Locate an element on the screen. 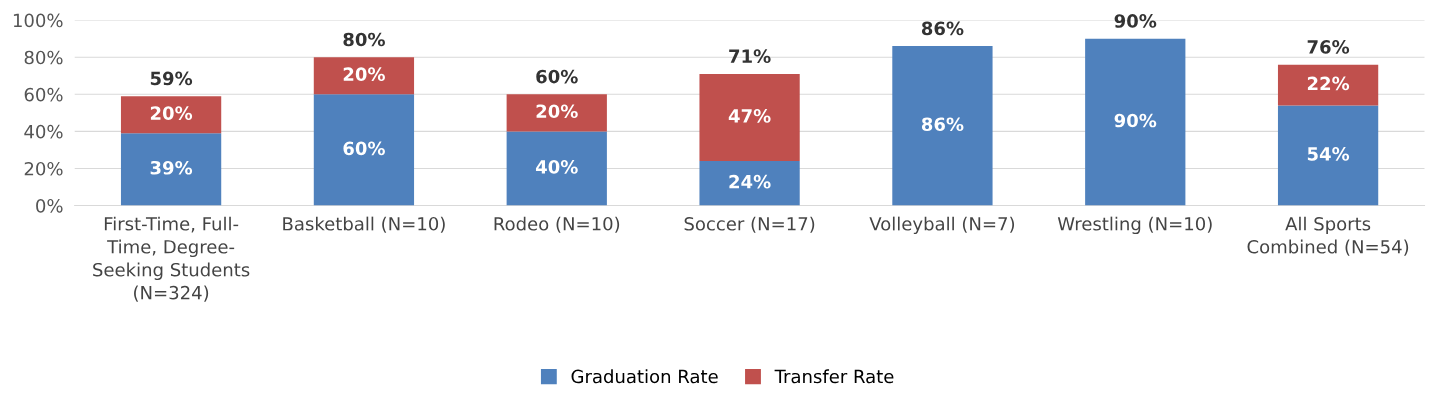  data-label: 60% is located at coordinates (364, 148).